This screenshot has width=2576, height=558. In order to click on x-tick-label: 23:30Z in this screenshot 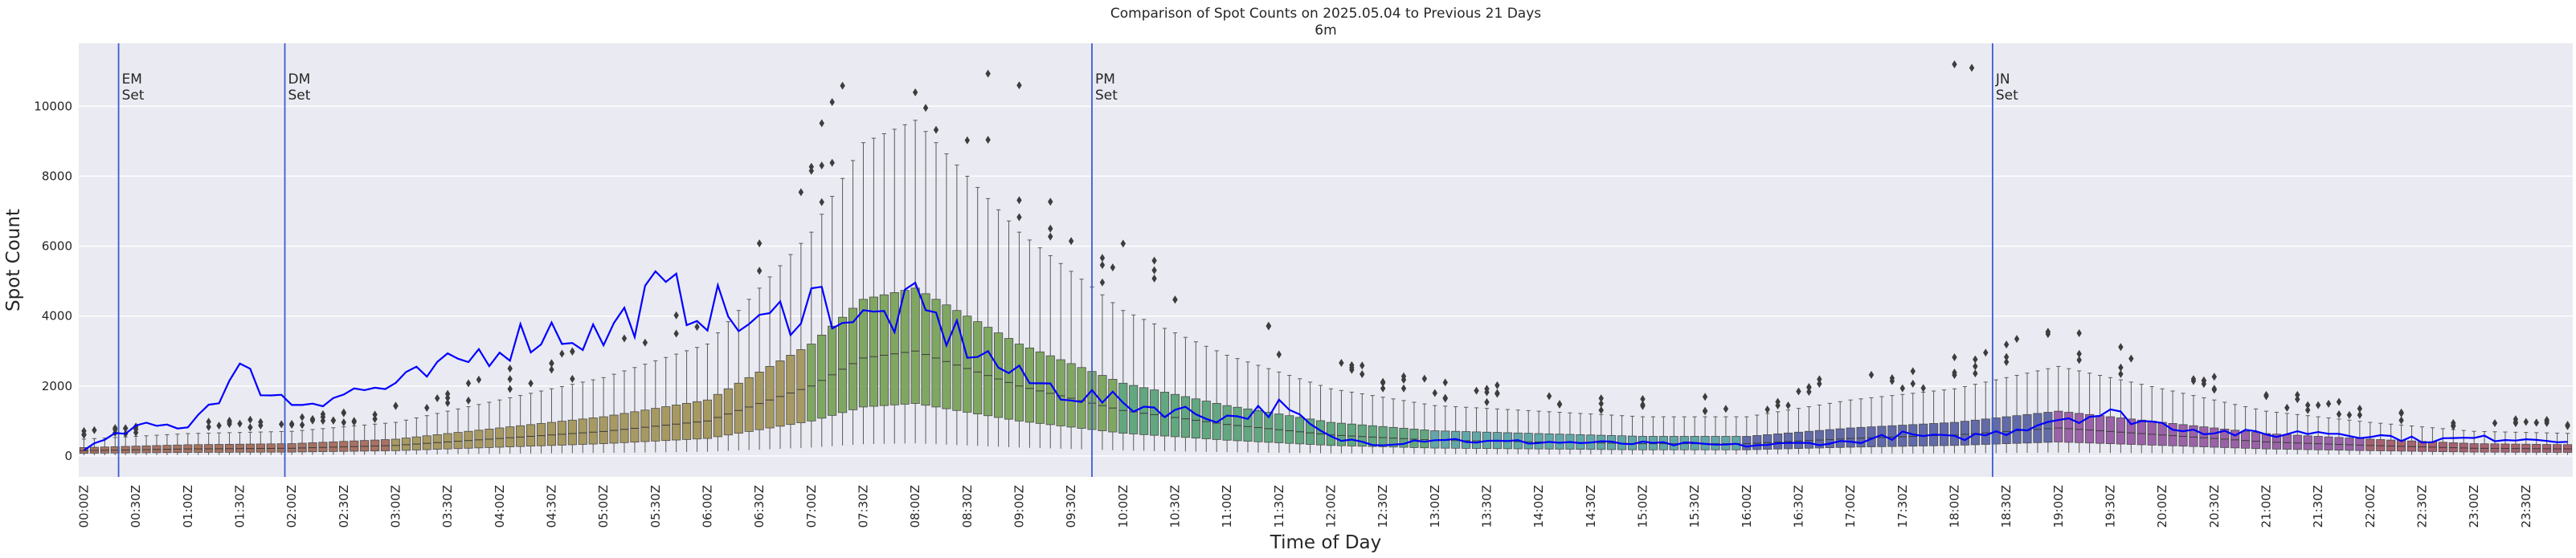, I will do `click(2526, 506)`.